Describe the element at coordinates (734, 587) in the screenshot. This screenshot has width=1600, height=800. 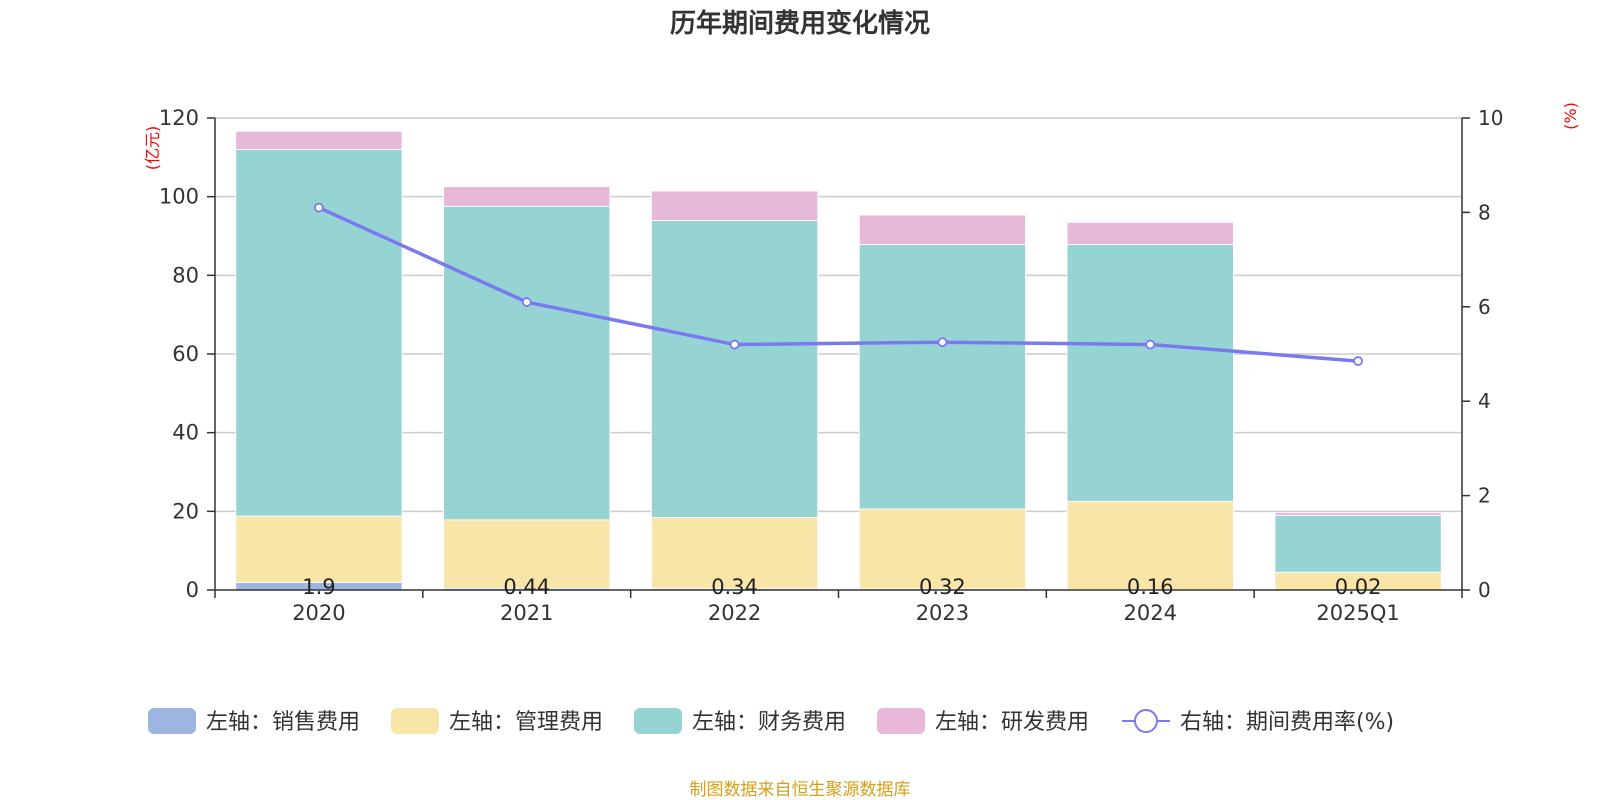
I see `sales-value-label: 0.34` at that location.